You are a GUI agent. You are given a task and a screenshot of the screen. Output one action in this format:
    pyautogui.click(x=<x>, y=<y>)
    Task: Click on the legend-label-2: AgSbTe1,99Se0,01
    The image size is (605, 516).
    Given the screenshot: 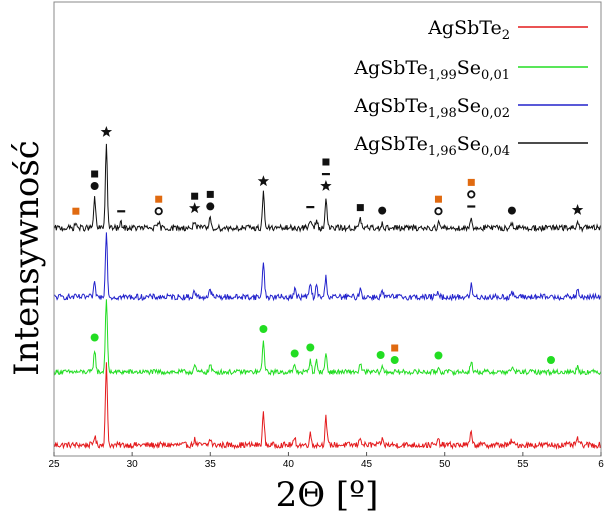 What is the action you would take?
    pyautogui.click(x=431, y=70)
    